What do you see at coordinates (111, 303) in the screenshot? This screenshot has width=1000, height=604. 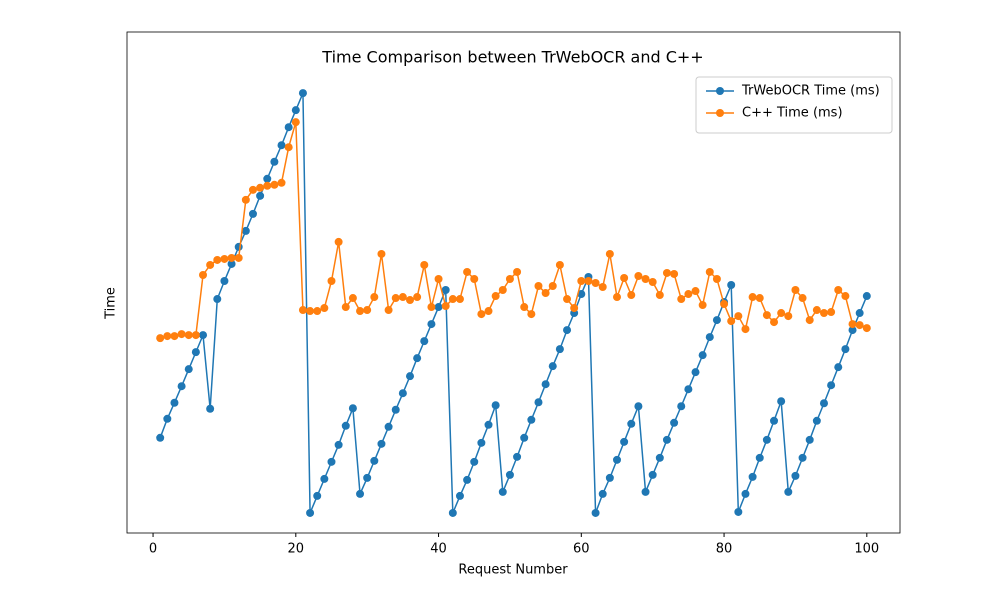 I see `y-axis-label: Time` at bounding box center [111, 303].